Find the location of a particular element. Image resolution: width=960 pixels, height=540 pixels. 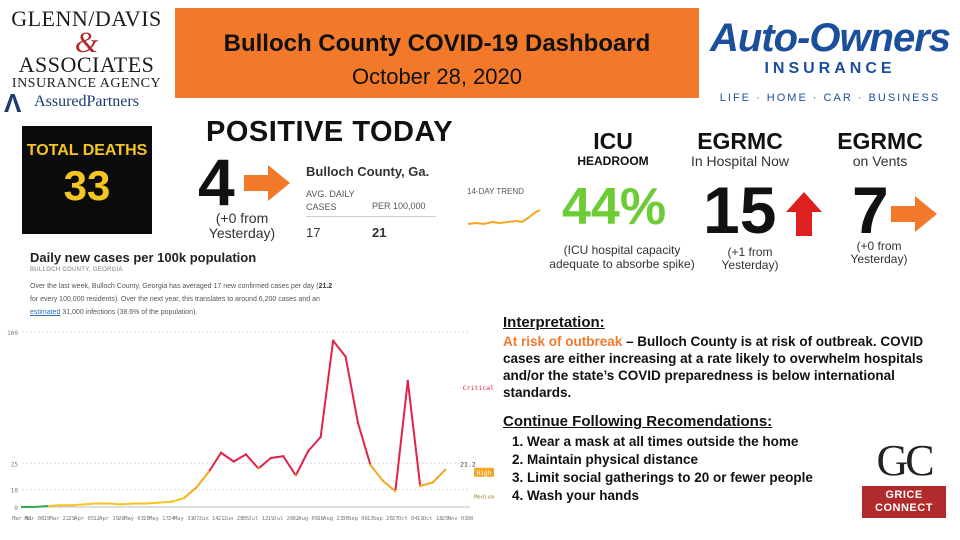

x-tick-label: Aug 23 is located at coordinates (333, 519).